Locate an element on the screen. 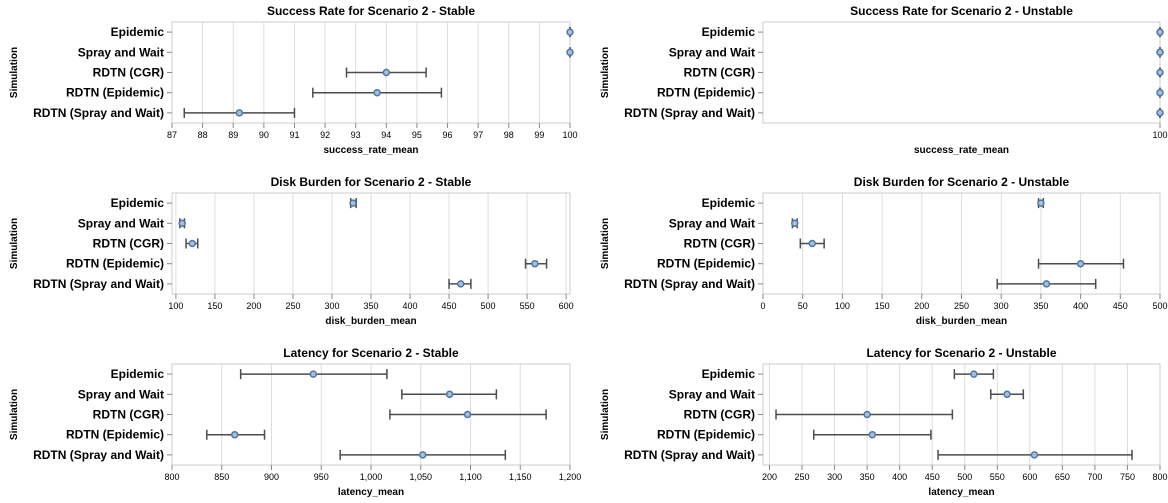 The height and width of the screenshot is (503, 1168). x-tick-label: 800 is located at coordinates (1159, 477).